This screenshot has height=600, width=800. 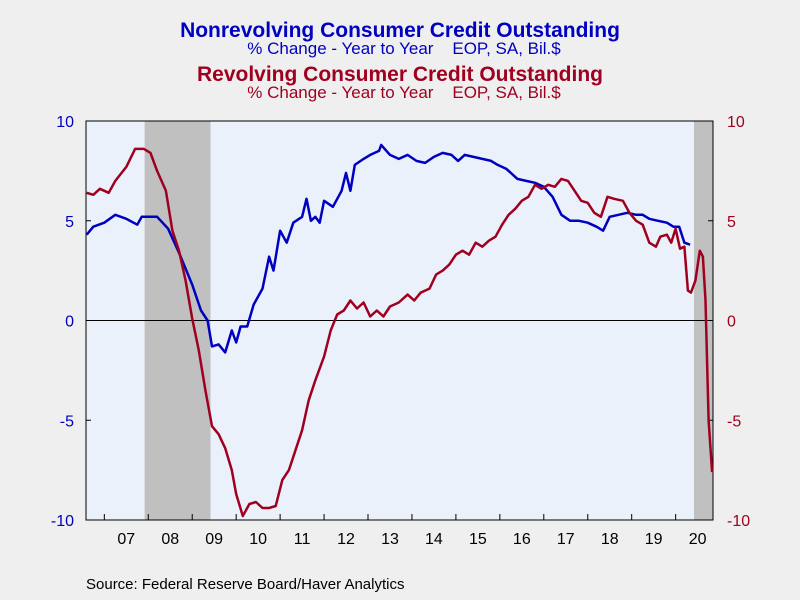 I want to click on x-tick-label: 18, so click(x=610, y=539).